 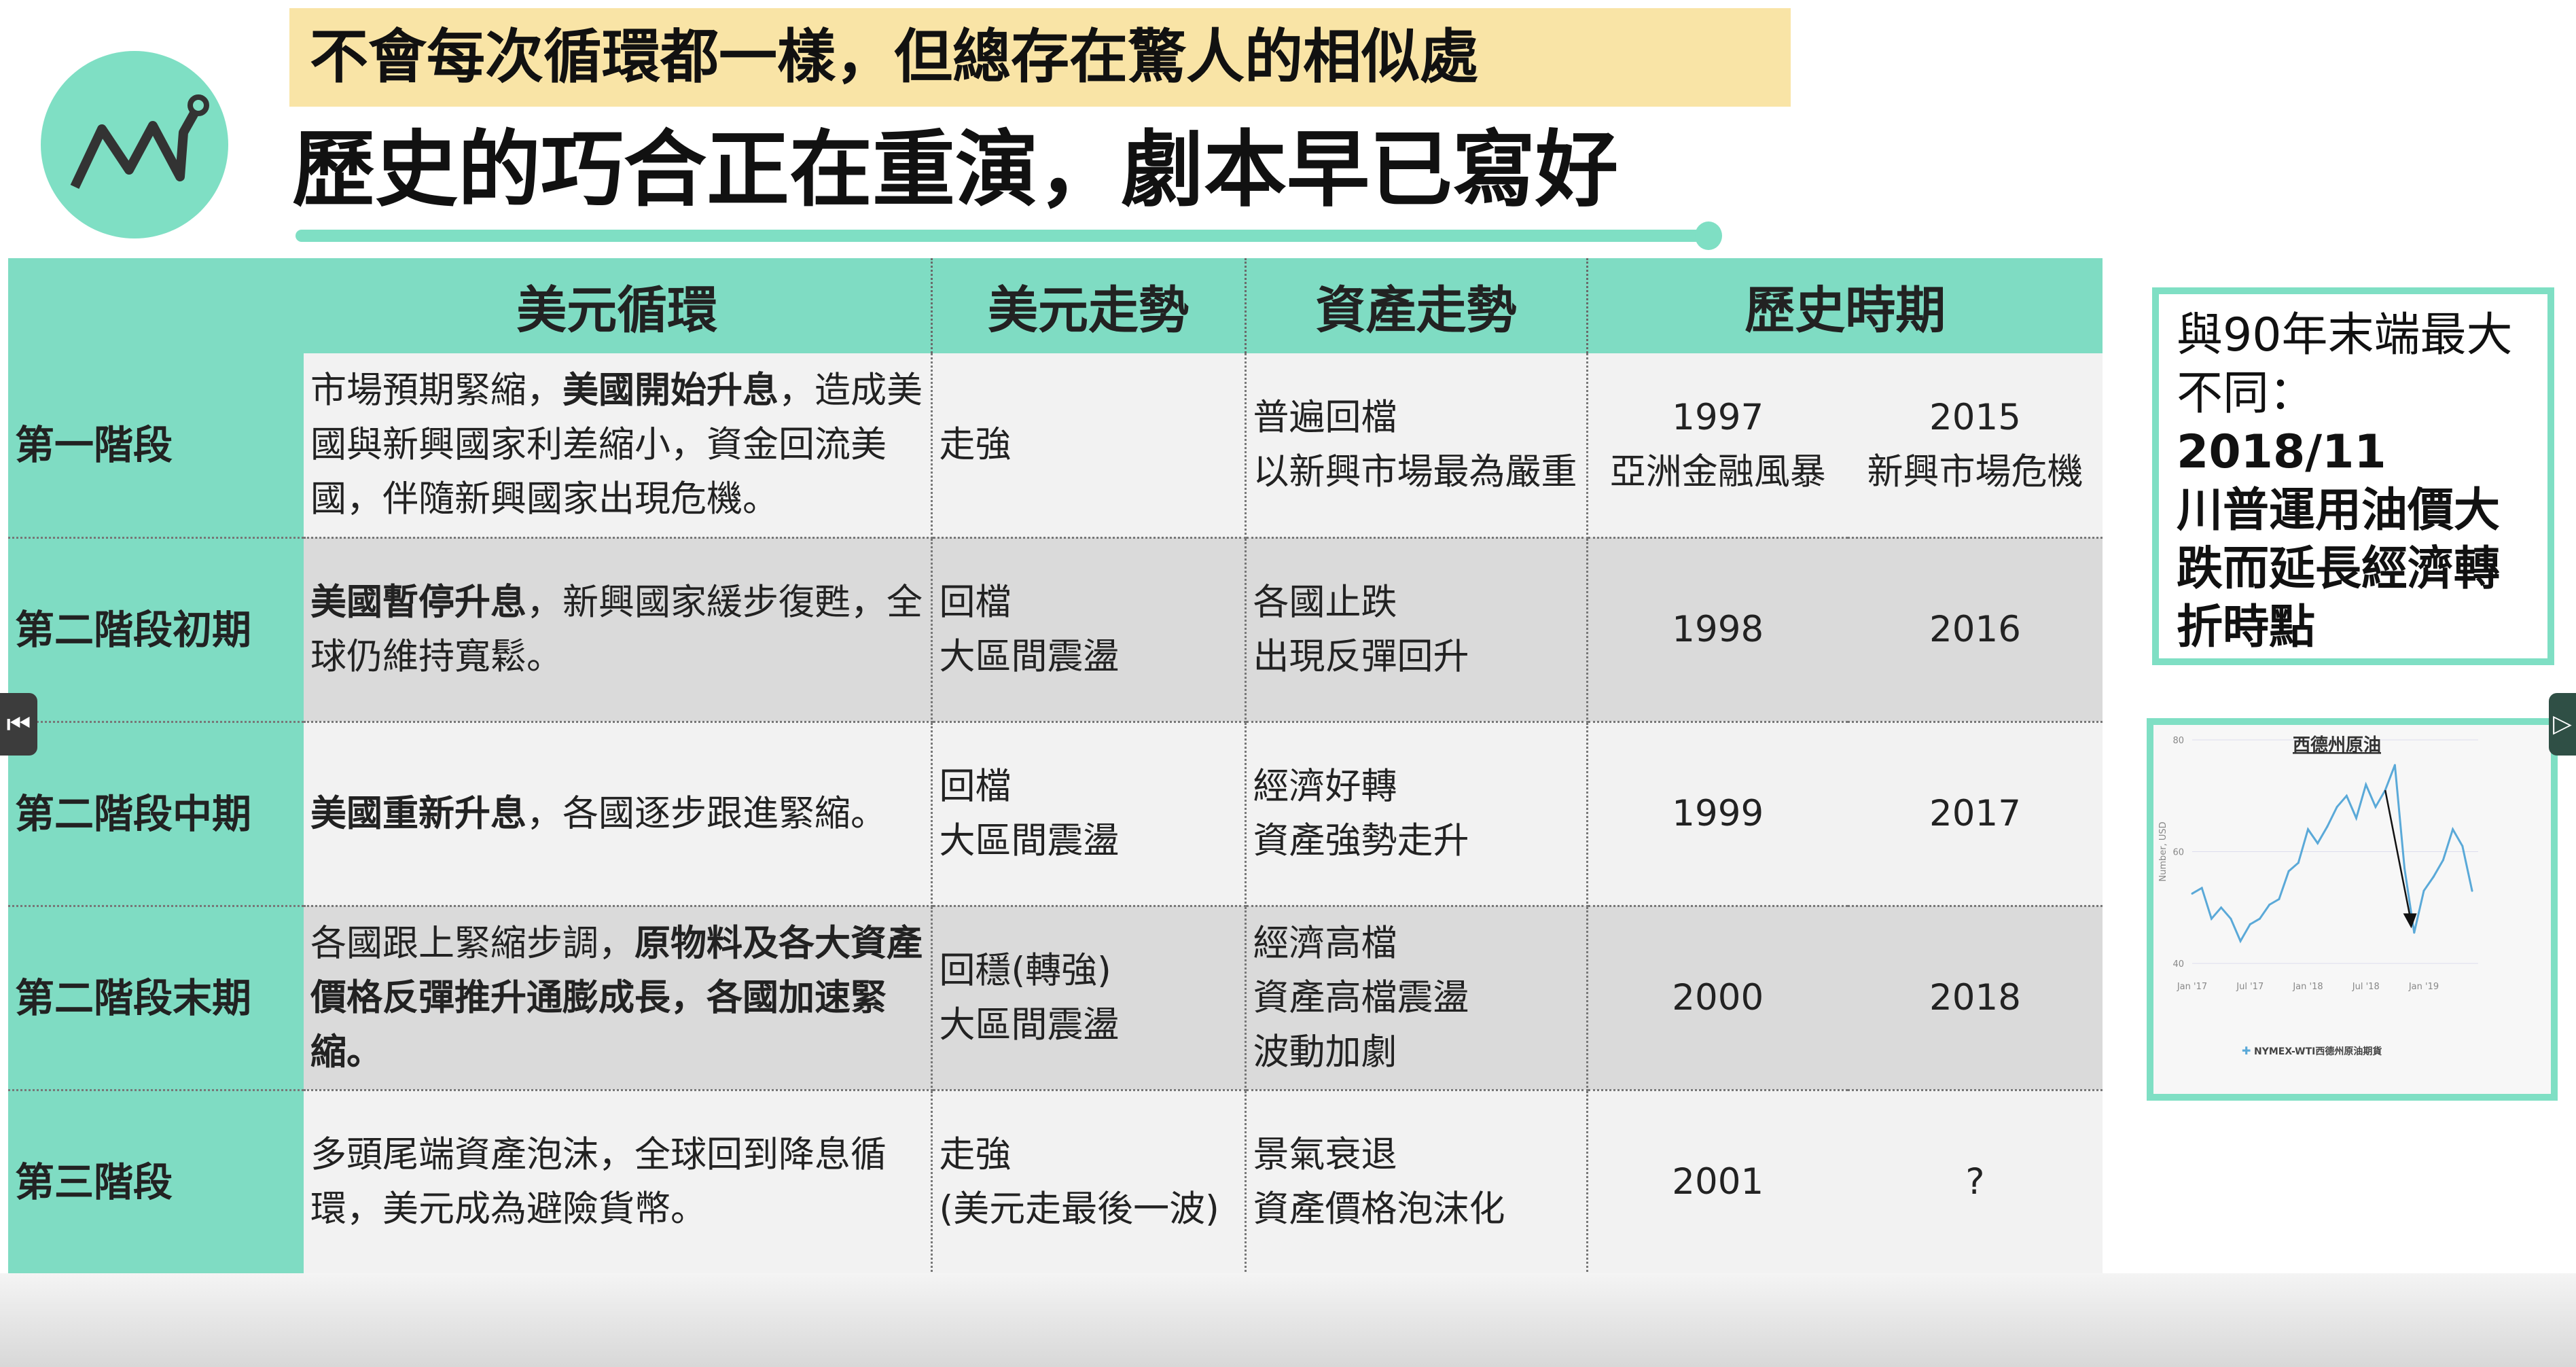 I want to click on stage-label: 第二階段末期, so click(x=156, y=999).